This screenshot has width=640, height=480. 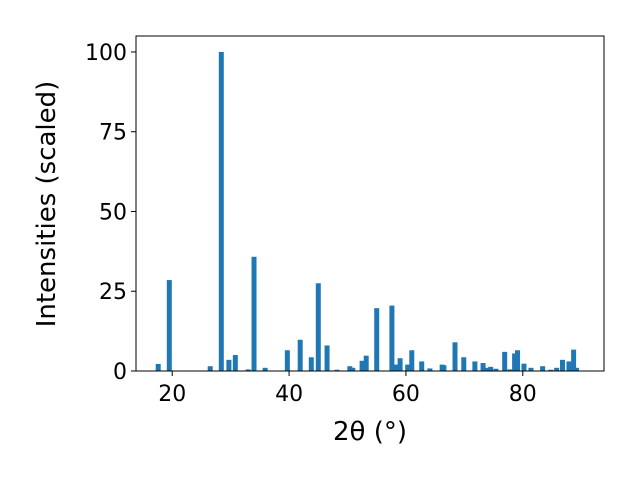 I want to click on x-tick-label: 40, so click(x=289, y=394).